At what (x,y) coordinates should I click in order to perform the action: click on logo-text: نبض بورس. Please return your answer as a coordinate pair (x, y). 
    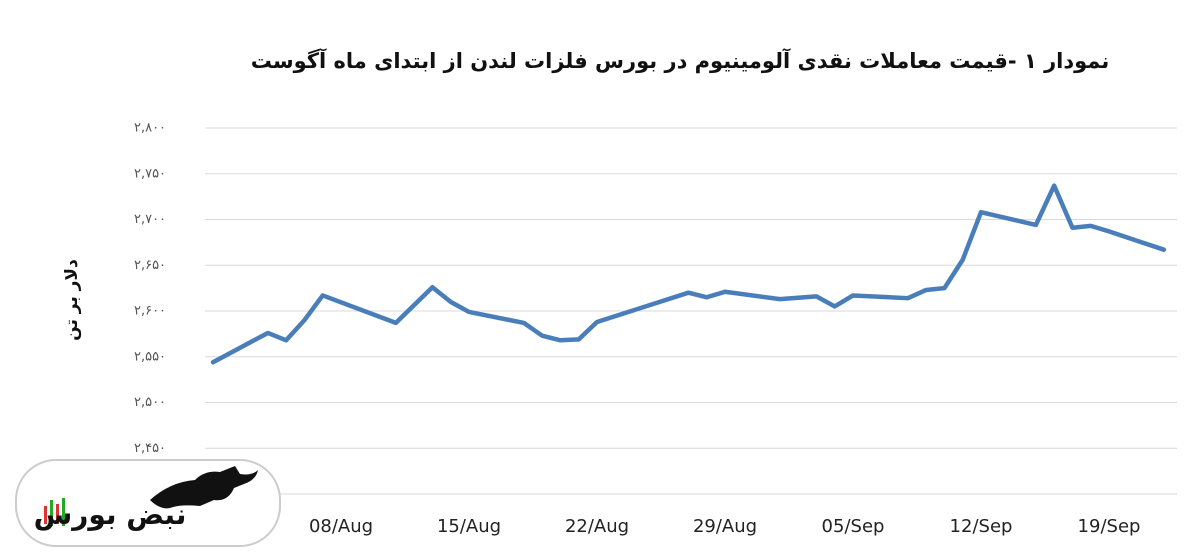
    Looking at the image, I should click on (110, 514).